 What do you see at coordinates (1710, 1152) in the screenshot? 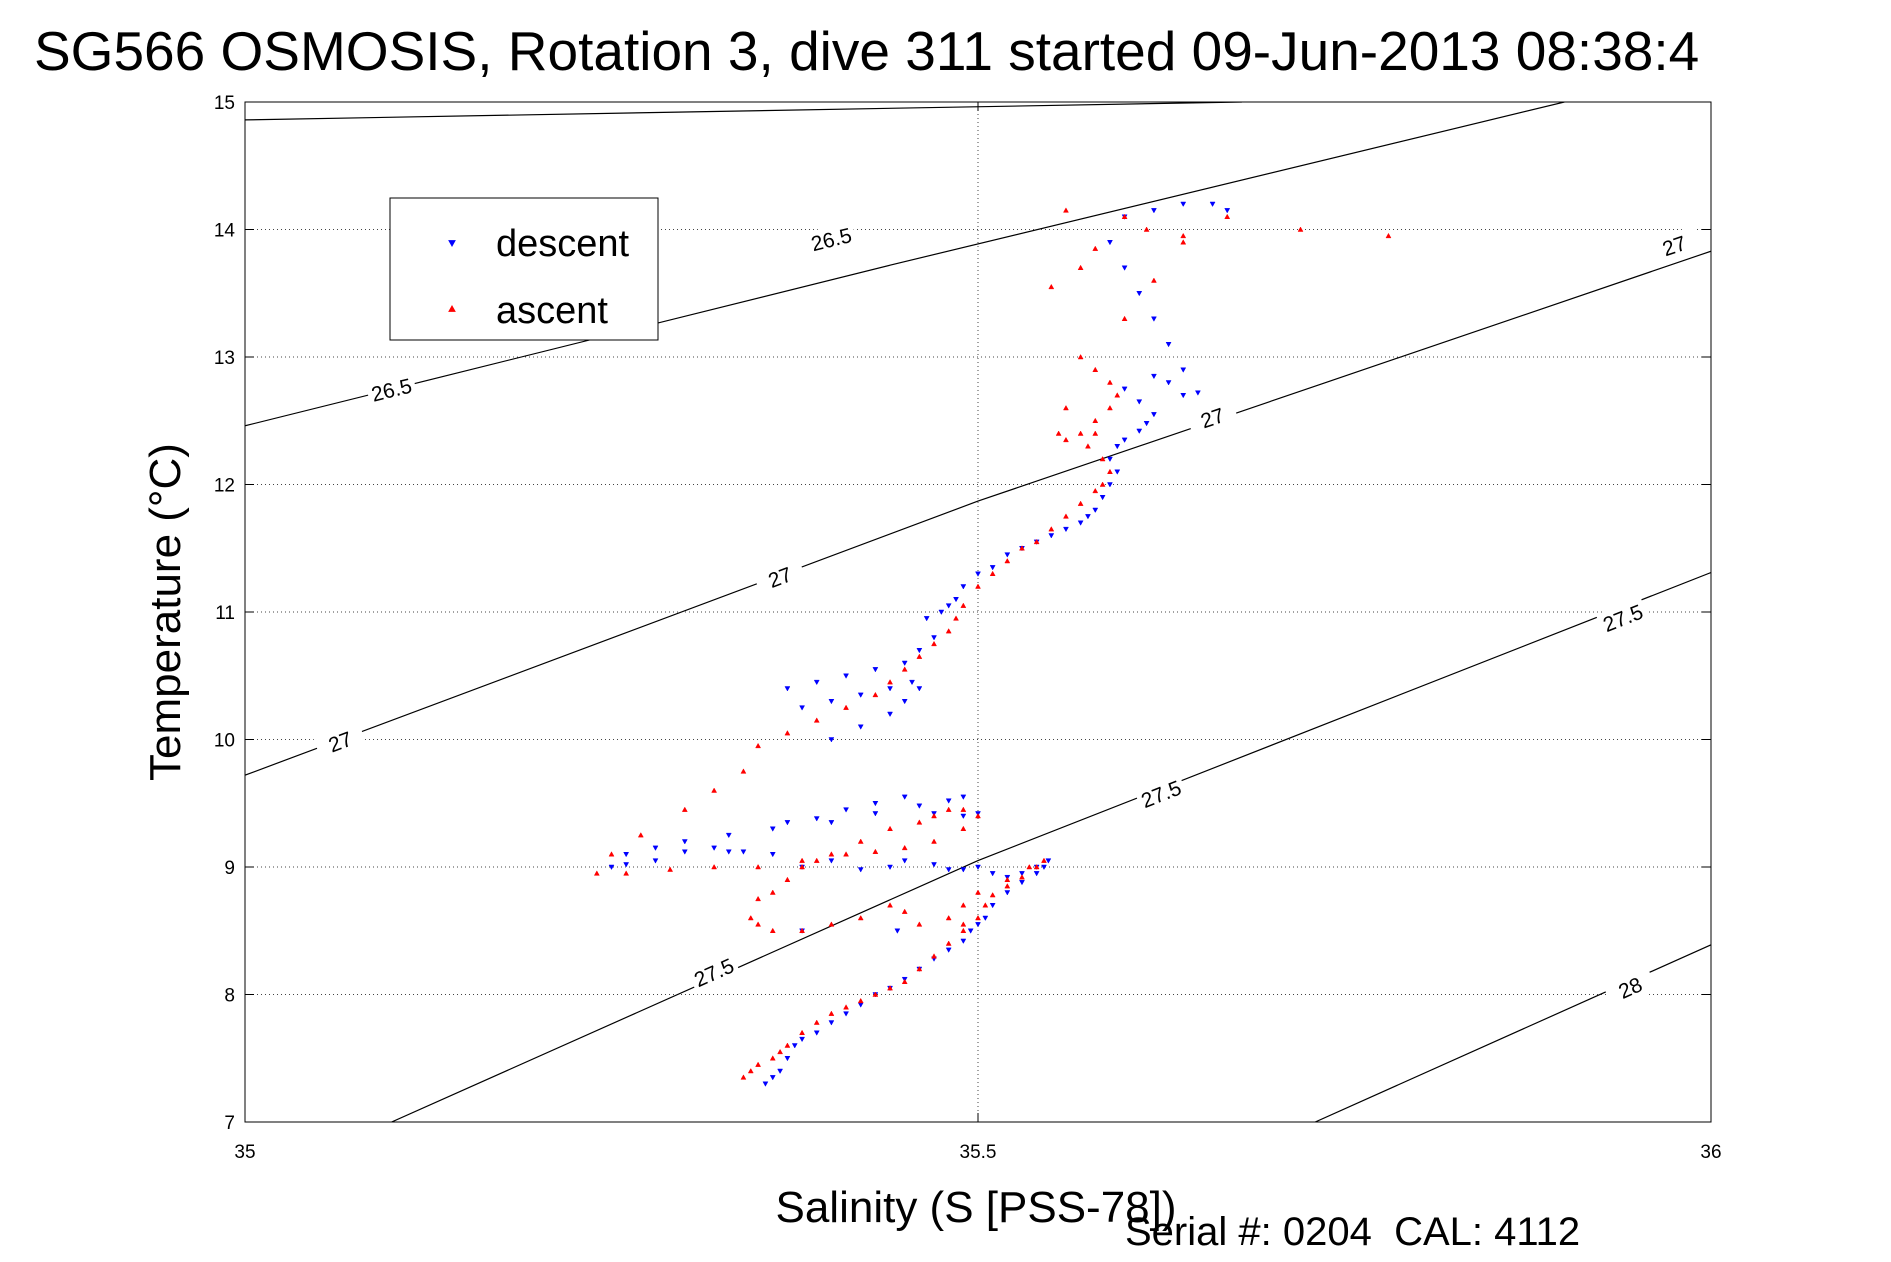
I see `x-tick-label-2: 36` at bounding box center [1710, 1152].